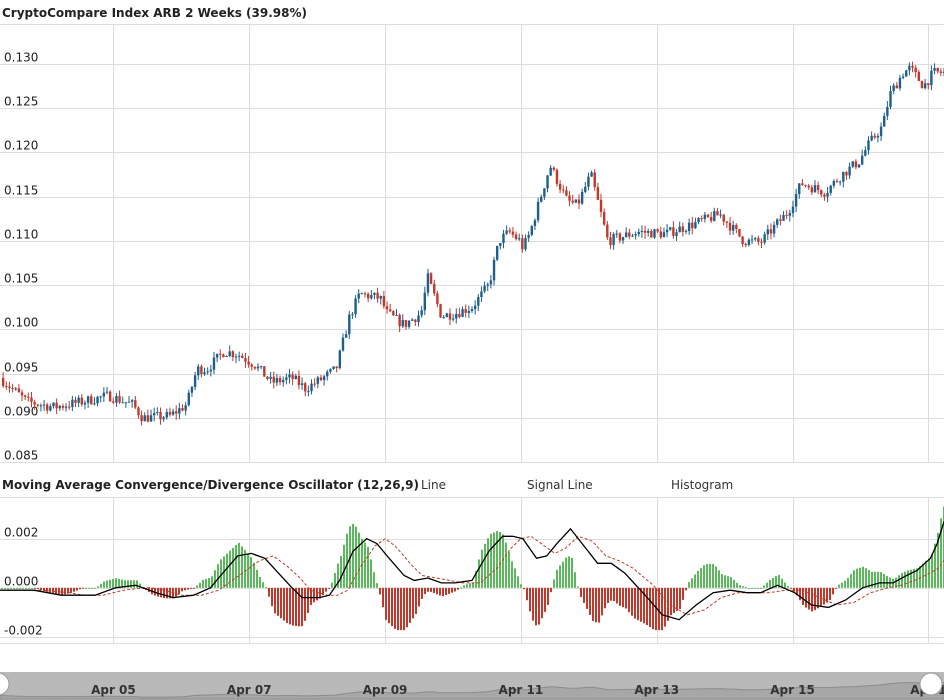  Describe the element at coordinates (433, 485) in the screenshot. I see `legend-item-line: Line` at that location.